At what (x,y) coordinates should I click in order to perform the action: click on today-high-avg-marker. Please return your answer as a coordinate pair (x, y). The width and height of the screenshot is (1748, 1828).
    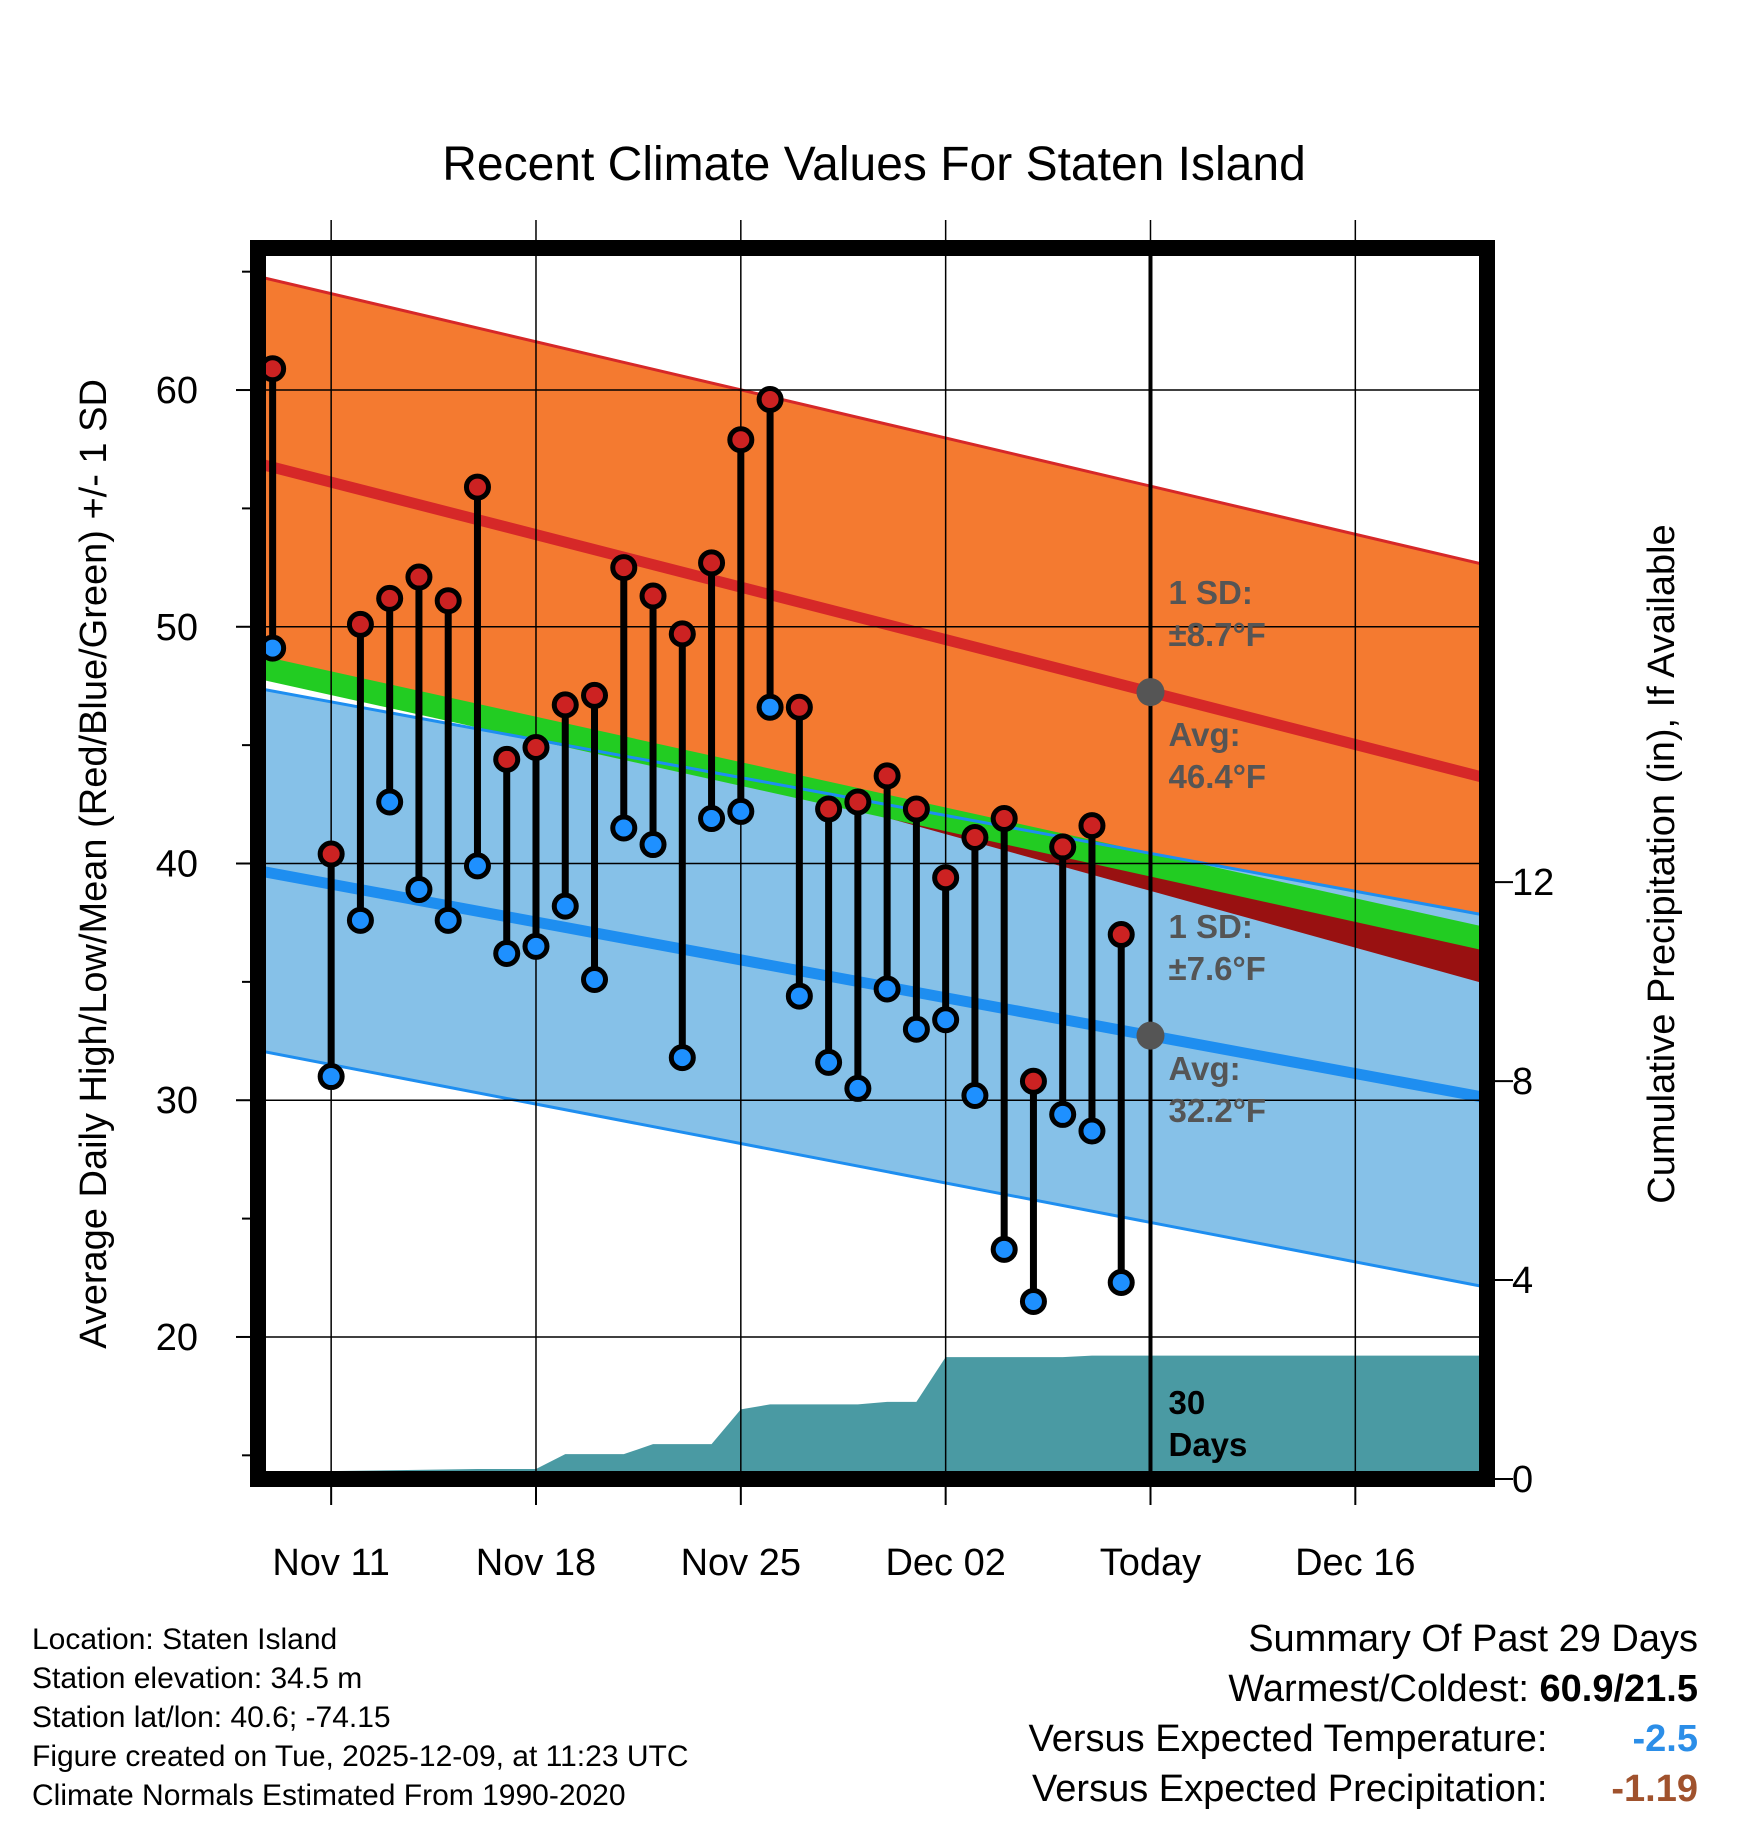
    Looking at the image, I should click on (1150, 692).